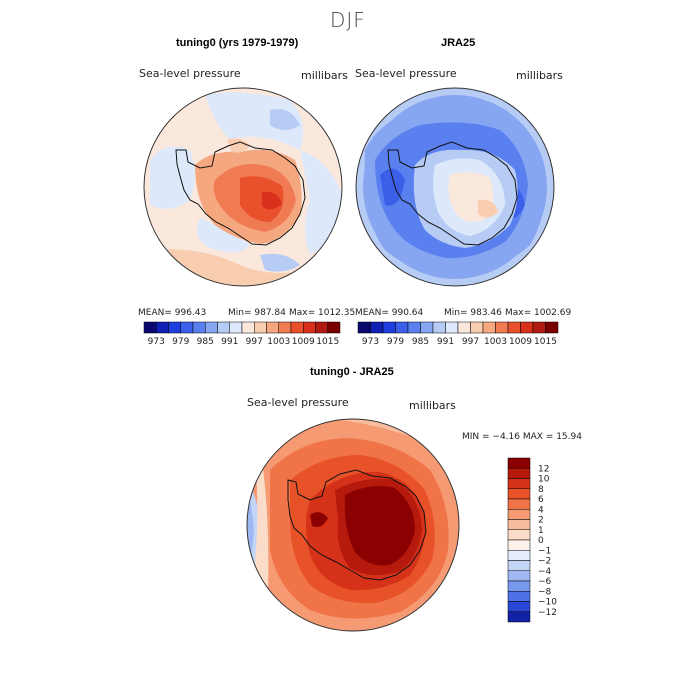 This screenshot has width=700, height=700. What do you see at coordinates (545, 572) in the screenshot?
I see `colorbar-3-tick-label: −4` at bounding box center [545, 572].